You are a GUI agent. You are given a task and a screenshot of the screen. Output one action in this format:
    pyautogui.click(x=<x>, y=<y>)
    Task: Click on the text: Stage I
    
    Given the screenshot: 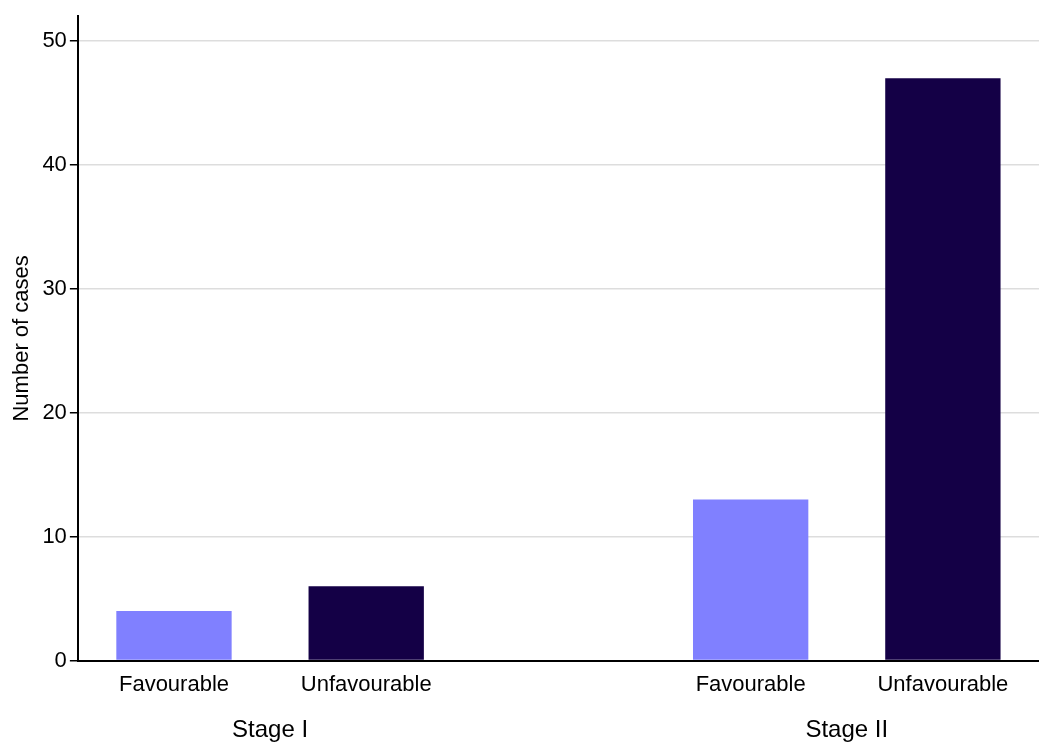 What is the action you would take?
    pyautogui.click(x=270, y=728)
    